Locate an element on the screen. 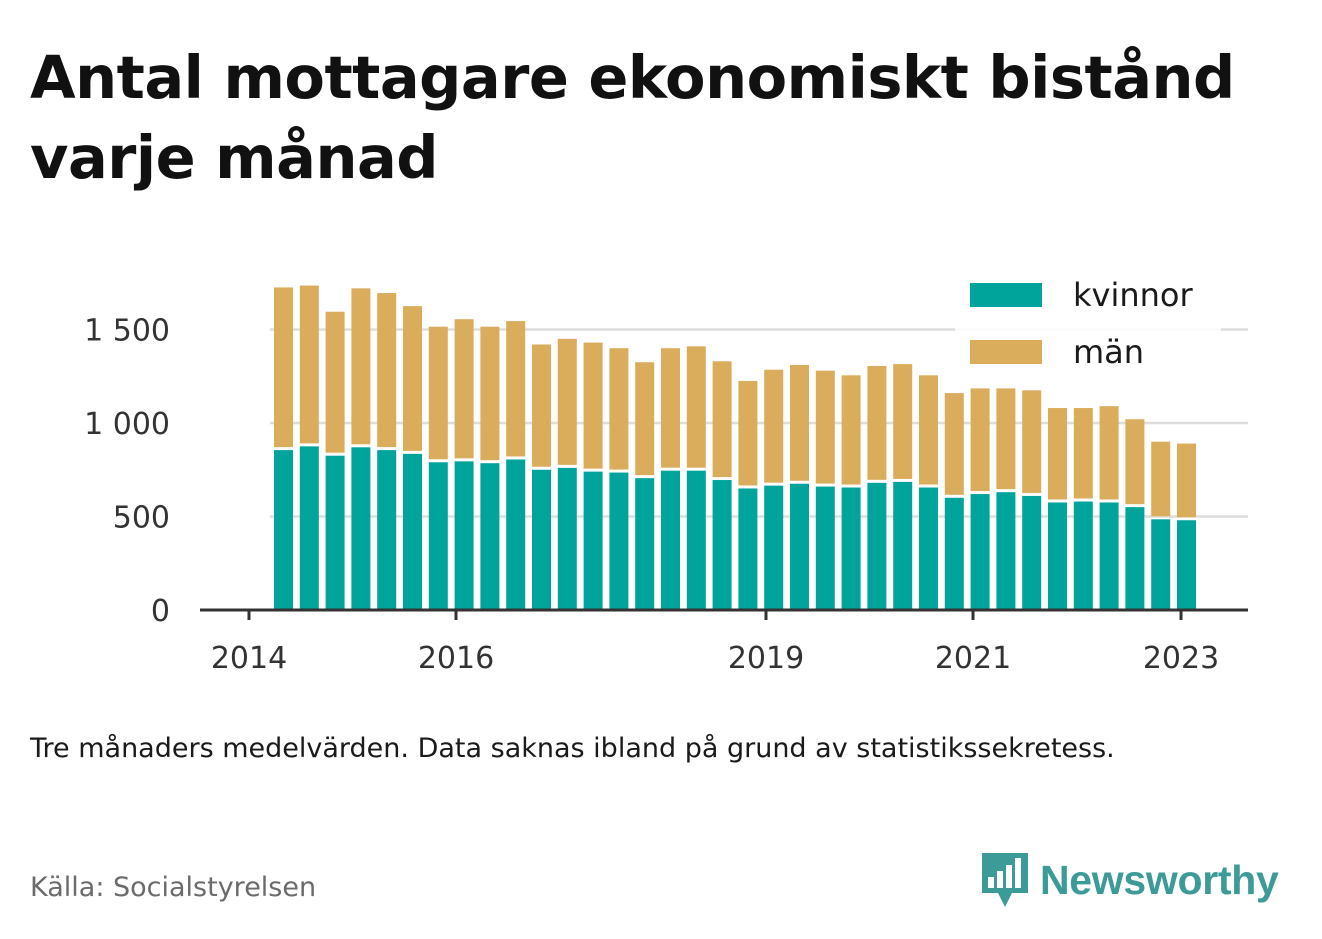 The width and height of the screenshot is (1322, 939). brand-name: Newsworthy is located at coordinates (1159, 879).